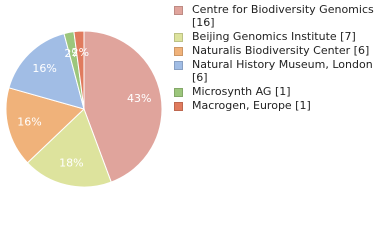  Describe the element at coordinates (80, 52) in the screenshot. I see `slice-label: 2%` at that location.